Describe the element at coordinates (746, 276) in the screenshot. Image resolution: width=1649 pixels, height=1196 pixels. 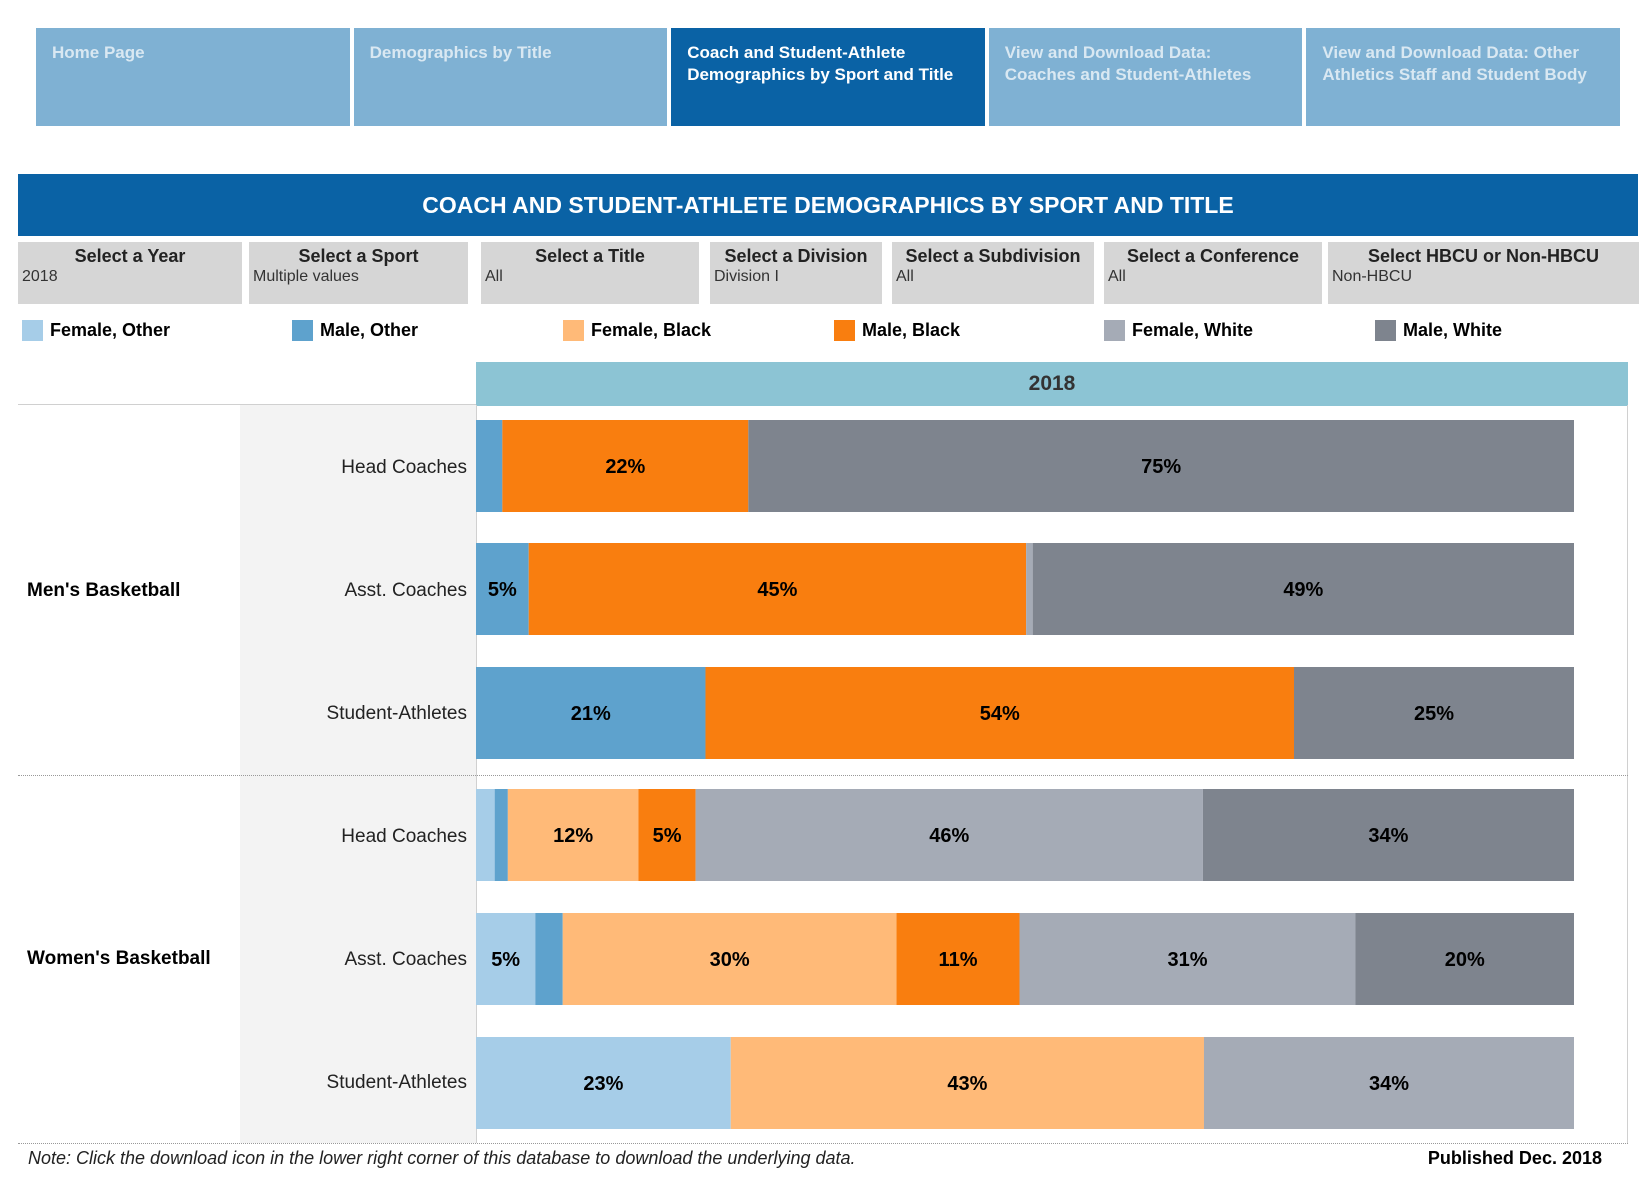
I see `division-filter-value: Division I` at that location.